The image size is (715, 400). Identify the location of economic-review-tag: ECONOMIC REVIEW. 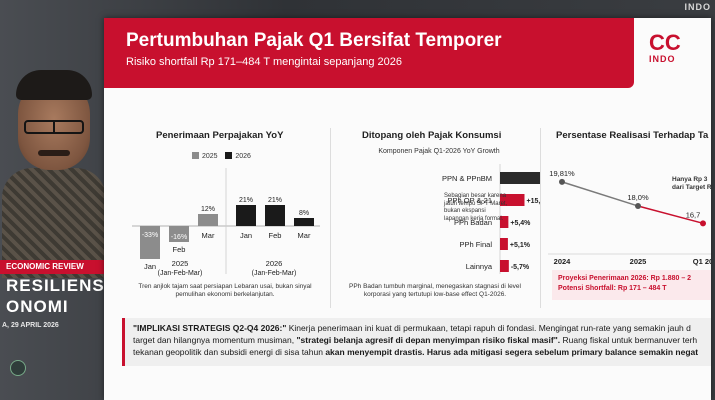
(52, 267).